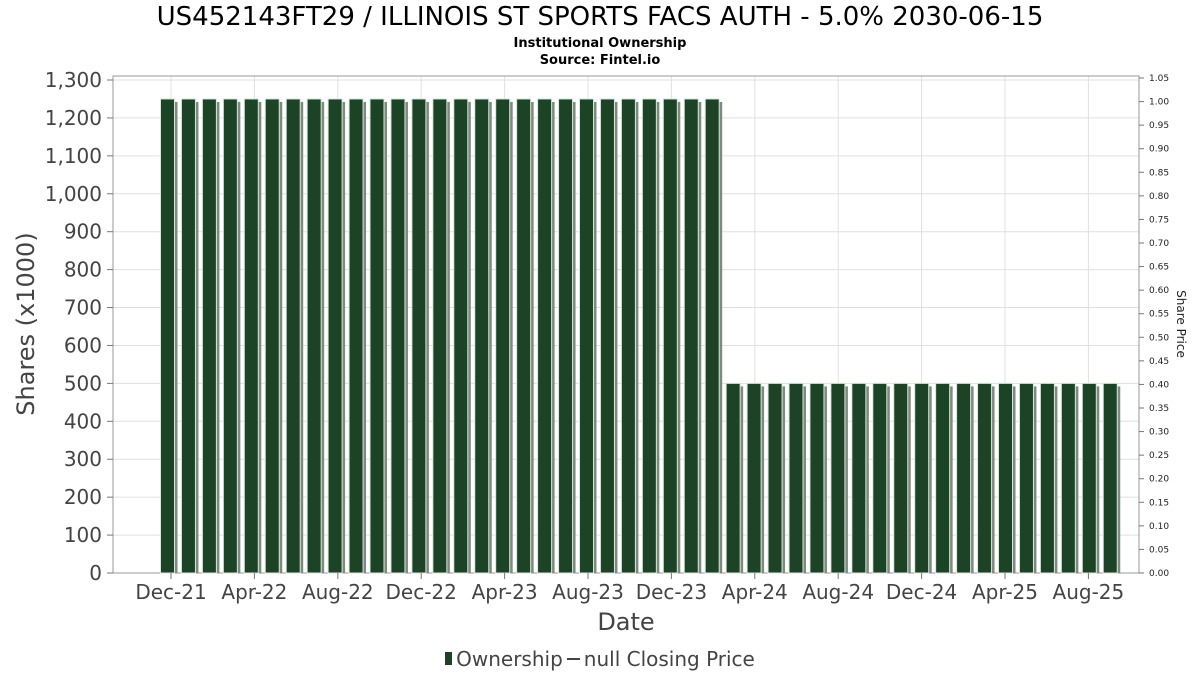 This screenshot has width=1200, height=675. Describe the element at coordinates (1159, 480) in the screenshot. I see `y2-tick-label: 0.20` at that location.